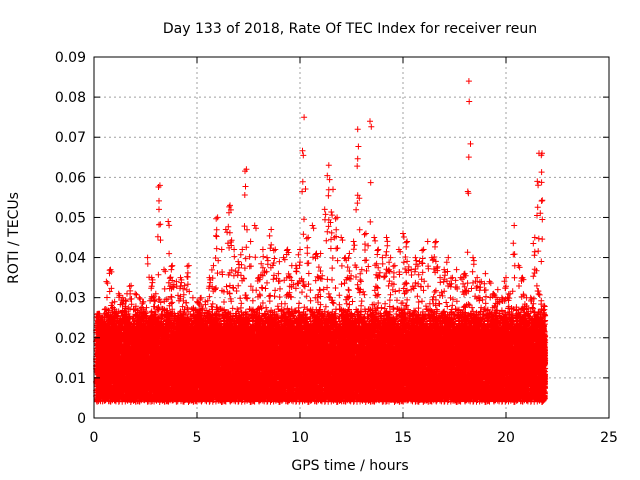 The image size is (640, 480). What do you see at coordinates (609, 438) in the screenshot?
I see `x-tick-label: 25` at bounding box center [609, 438].